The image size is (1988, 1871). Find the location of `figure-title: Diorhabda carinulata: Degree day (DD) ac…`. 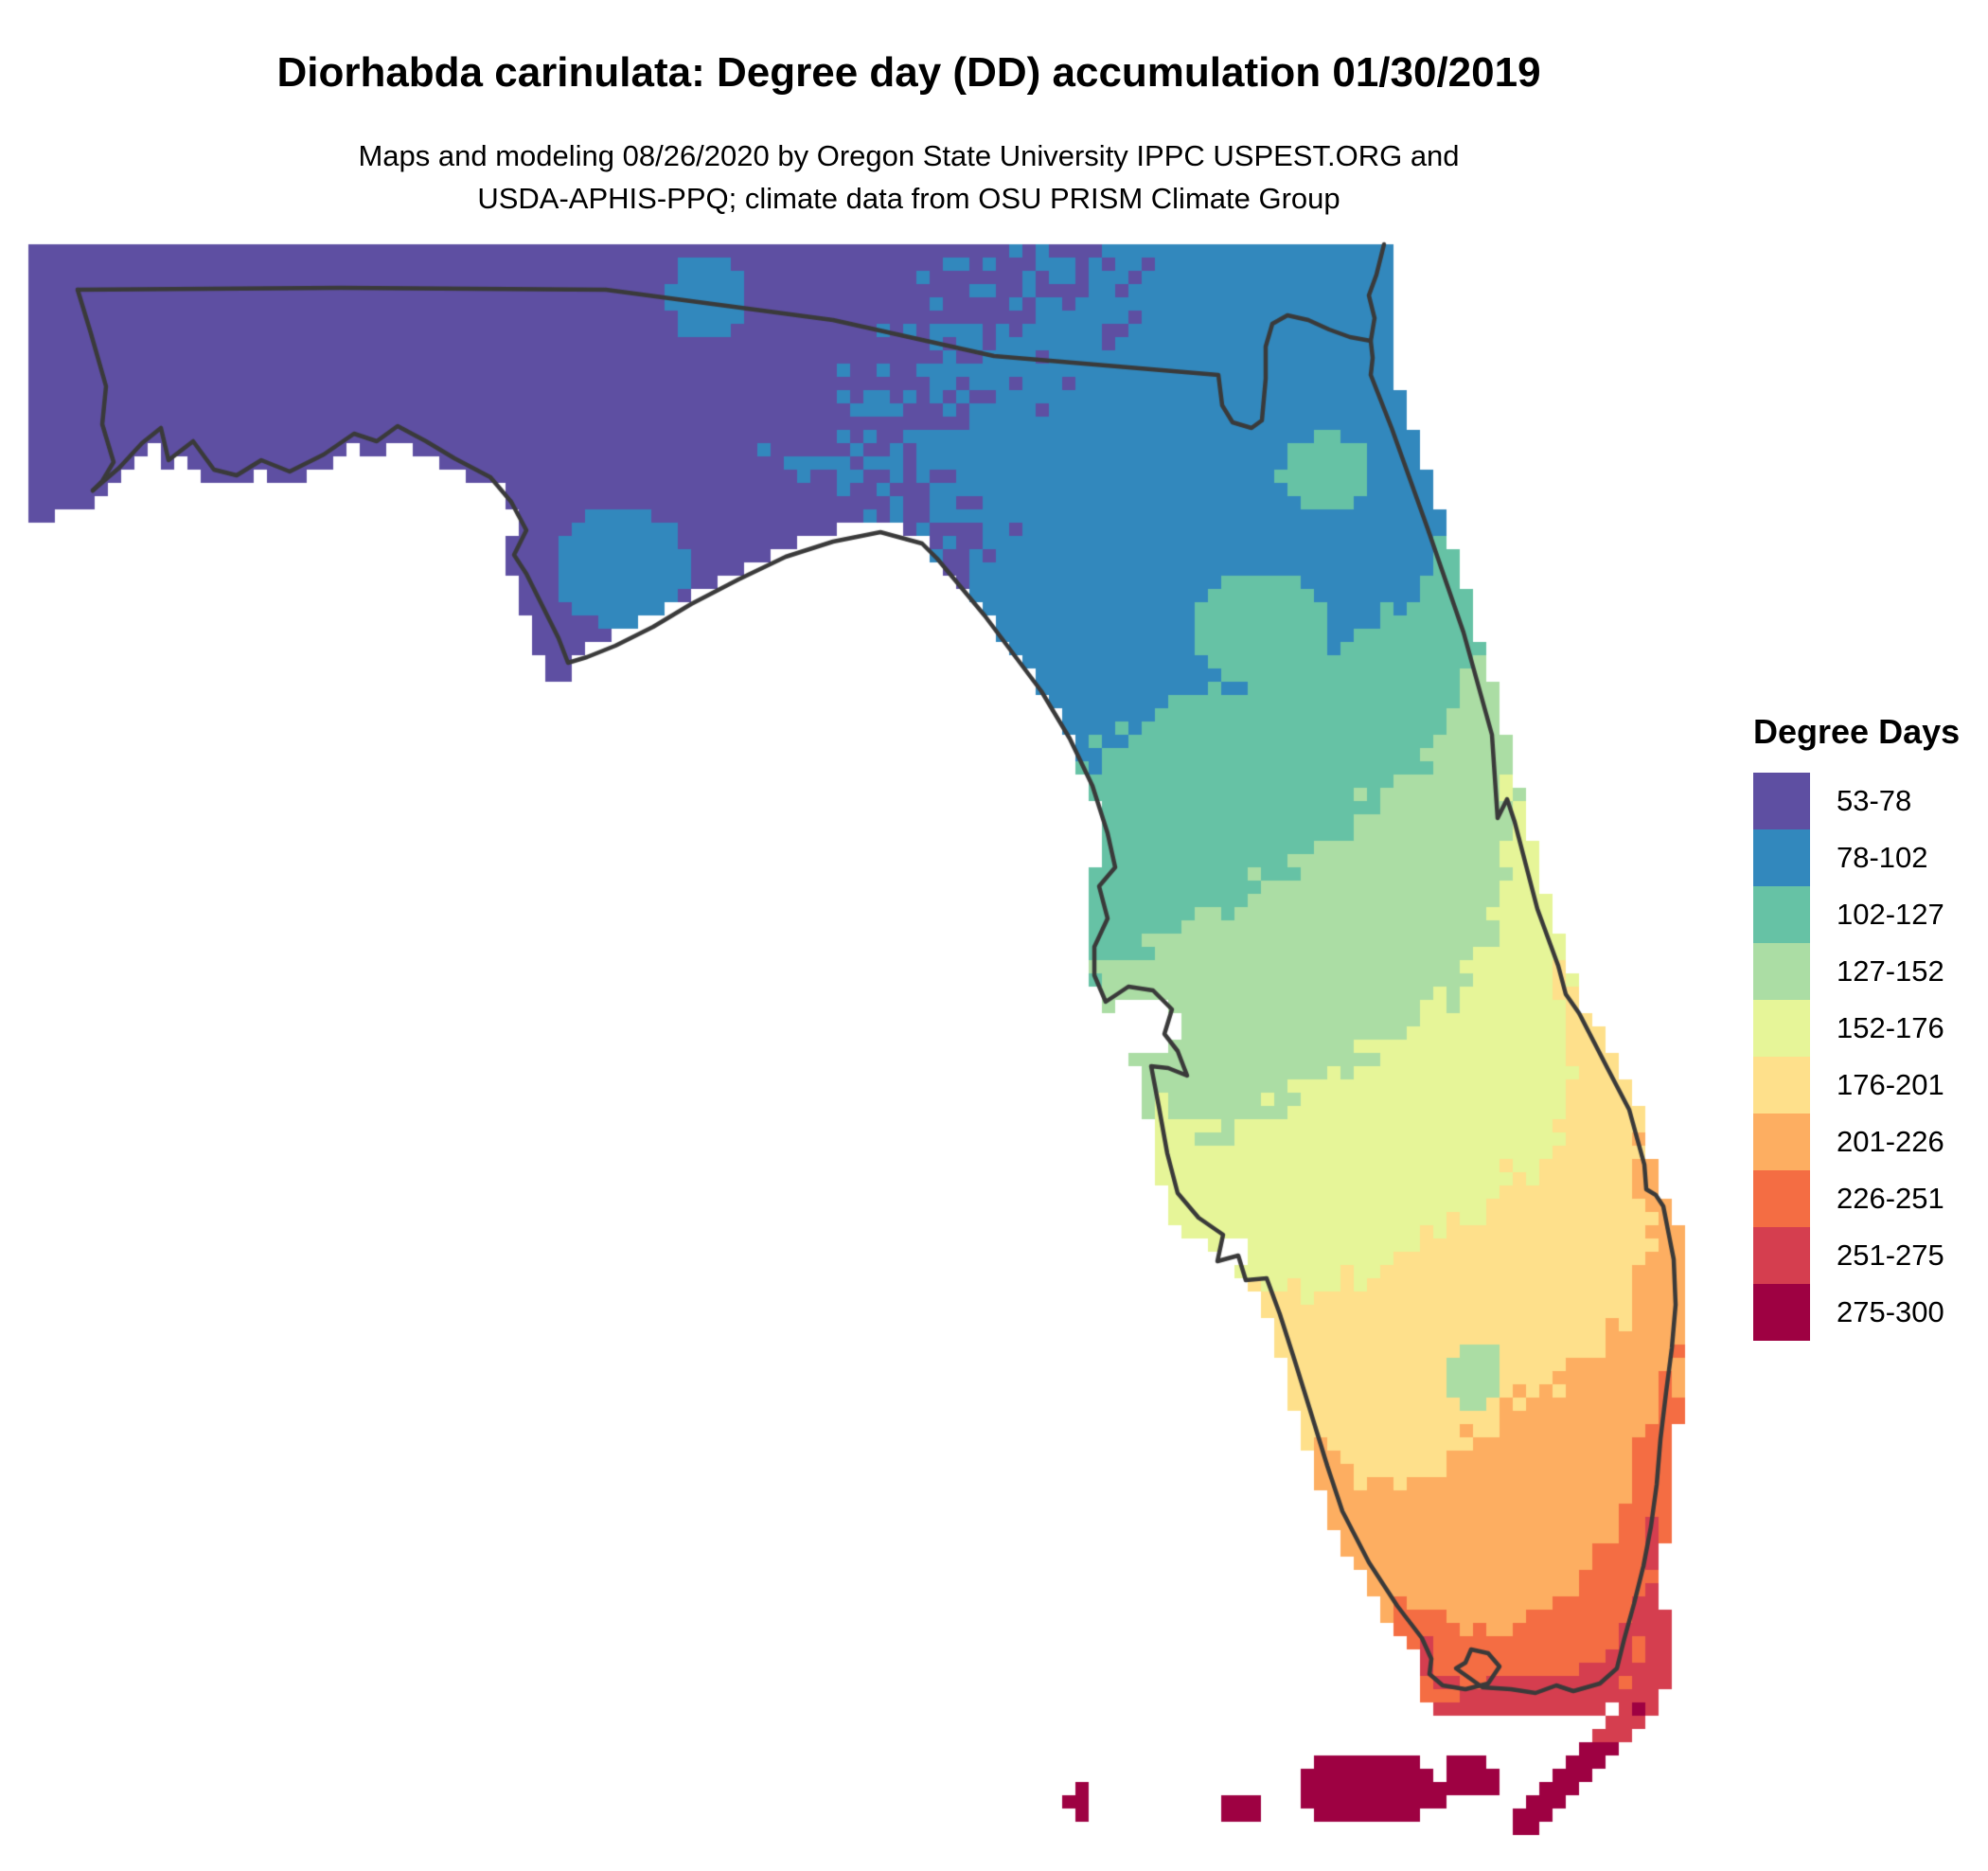

figure-title: Diorhabda carinulata: Degree day (DD) ac… is located at coordinates (908, 72).